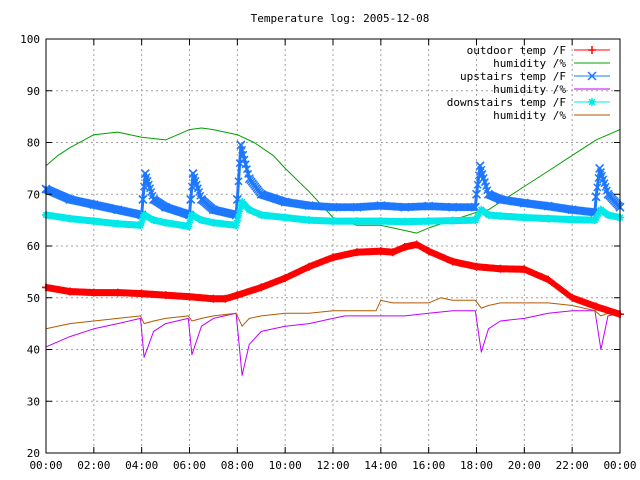 The image size is (640, 480). I want to click on y-tick-label: 80, so click(33, 143).